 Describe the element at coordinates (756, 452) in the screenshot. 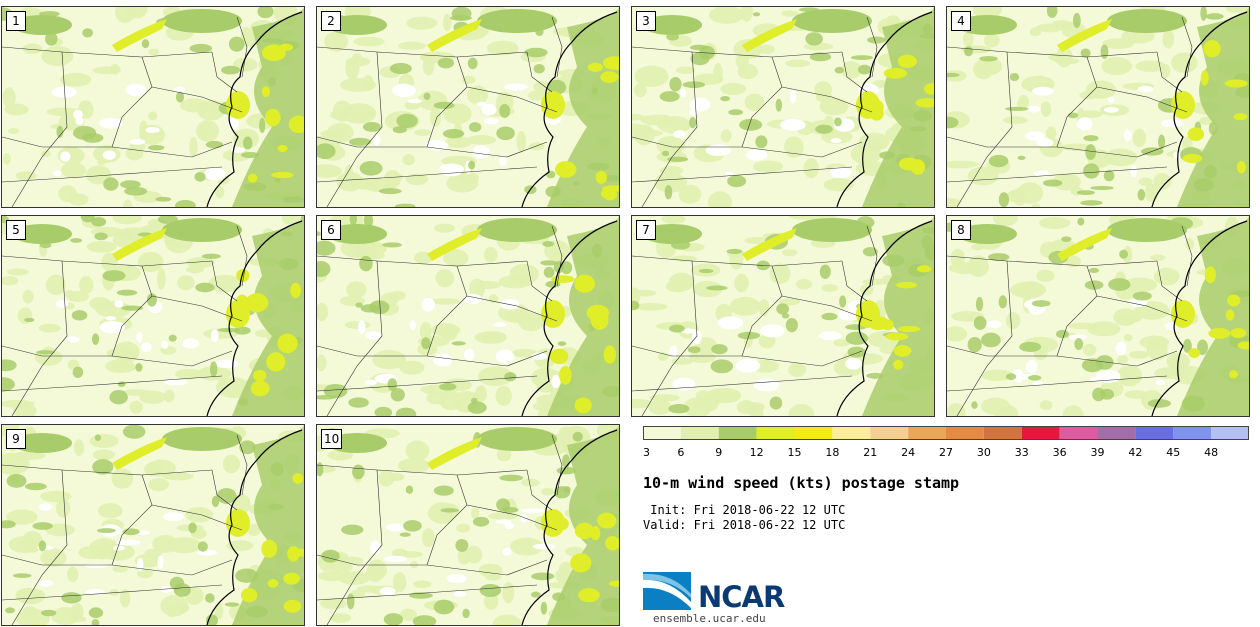

I see `colorbar-tick: 12` at that location.